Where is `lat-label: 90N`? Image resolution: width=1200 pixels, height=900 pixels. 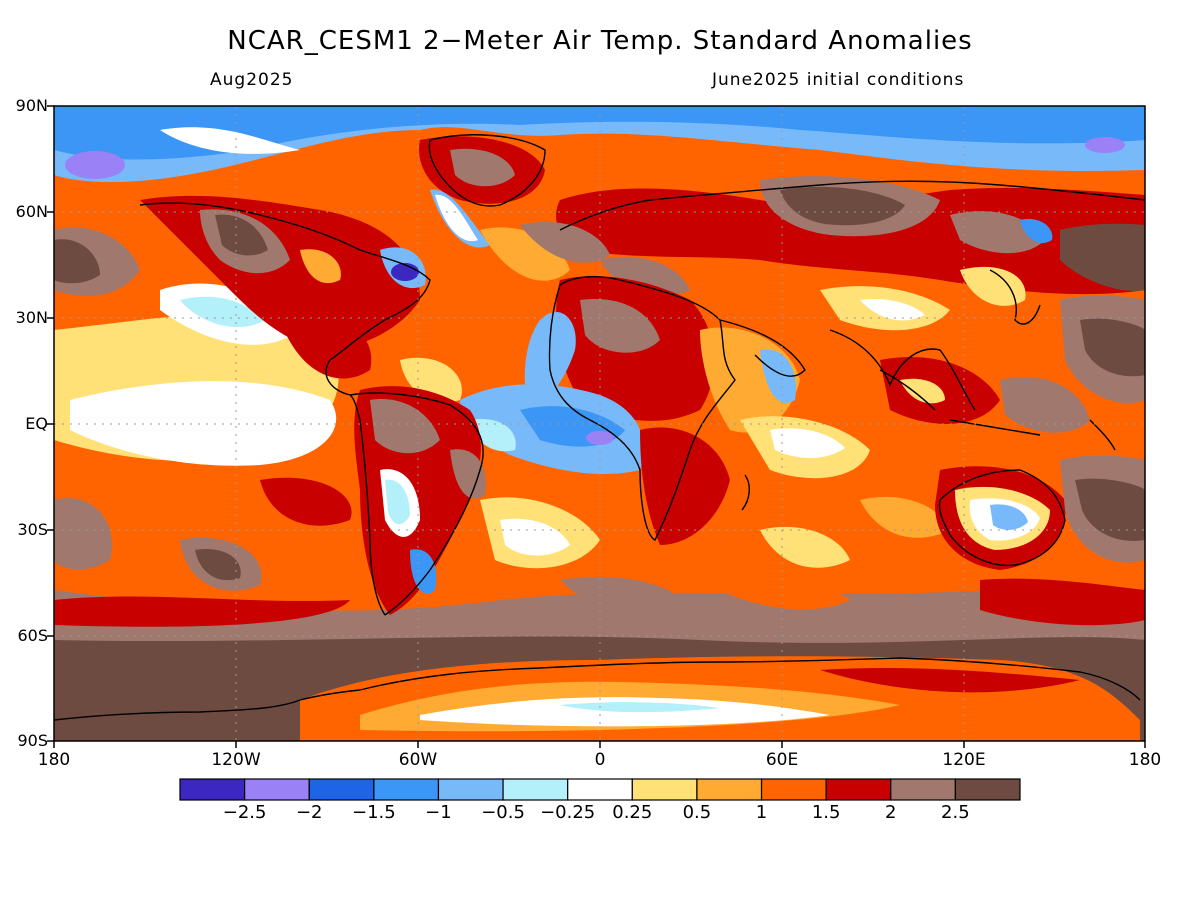 lat-label: 90N is located at coordinates (31, 105).